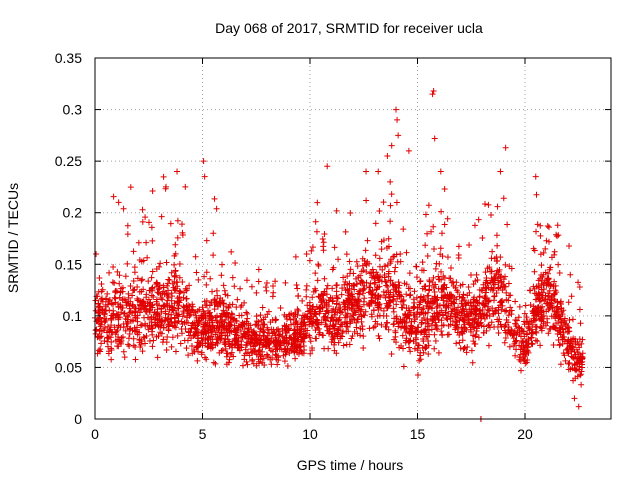  What do you see at coordinates (68, 58) in the screenshot?
I see `y-tick-label: 0.35` at bounding box center [68, 58].